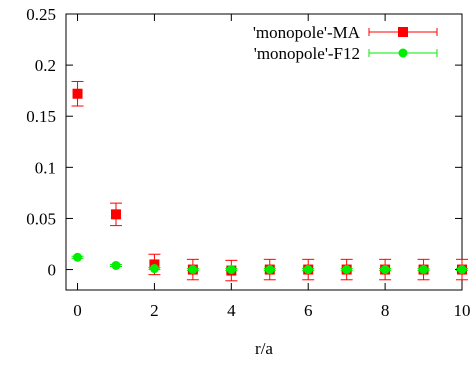 The width and height of the screenshot is (475, 367). What do you see at coordinates (45, 65) in the screenshot?
I see `y-tick-label: 0.2` at bounding box center [45, 65].